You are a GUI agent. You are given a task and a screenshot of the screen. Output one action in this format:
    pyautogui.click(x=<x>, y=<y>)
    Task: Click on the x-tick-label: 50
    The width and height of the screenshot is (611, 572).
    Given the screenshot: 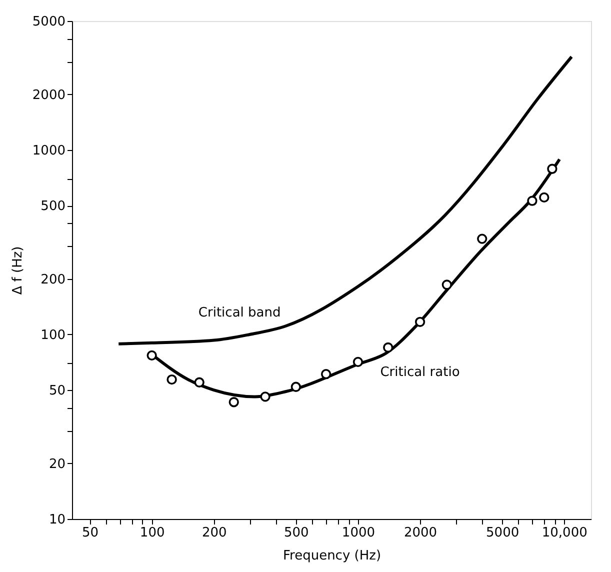 What is the action you would take?
    pyautogui.click(x=90, y=533)
    